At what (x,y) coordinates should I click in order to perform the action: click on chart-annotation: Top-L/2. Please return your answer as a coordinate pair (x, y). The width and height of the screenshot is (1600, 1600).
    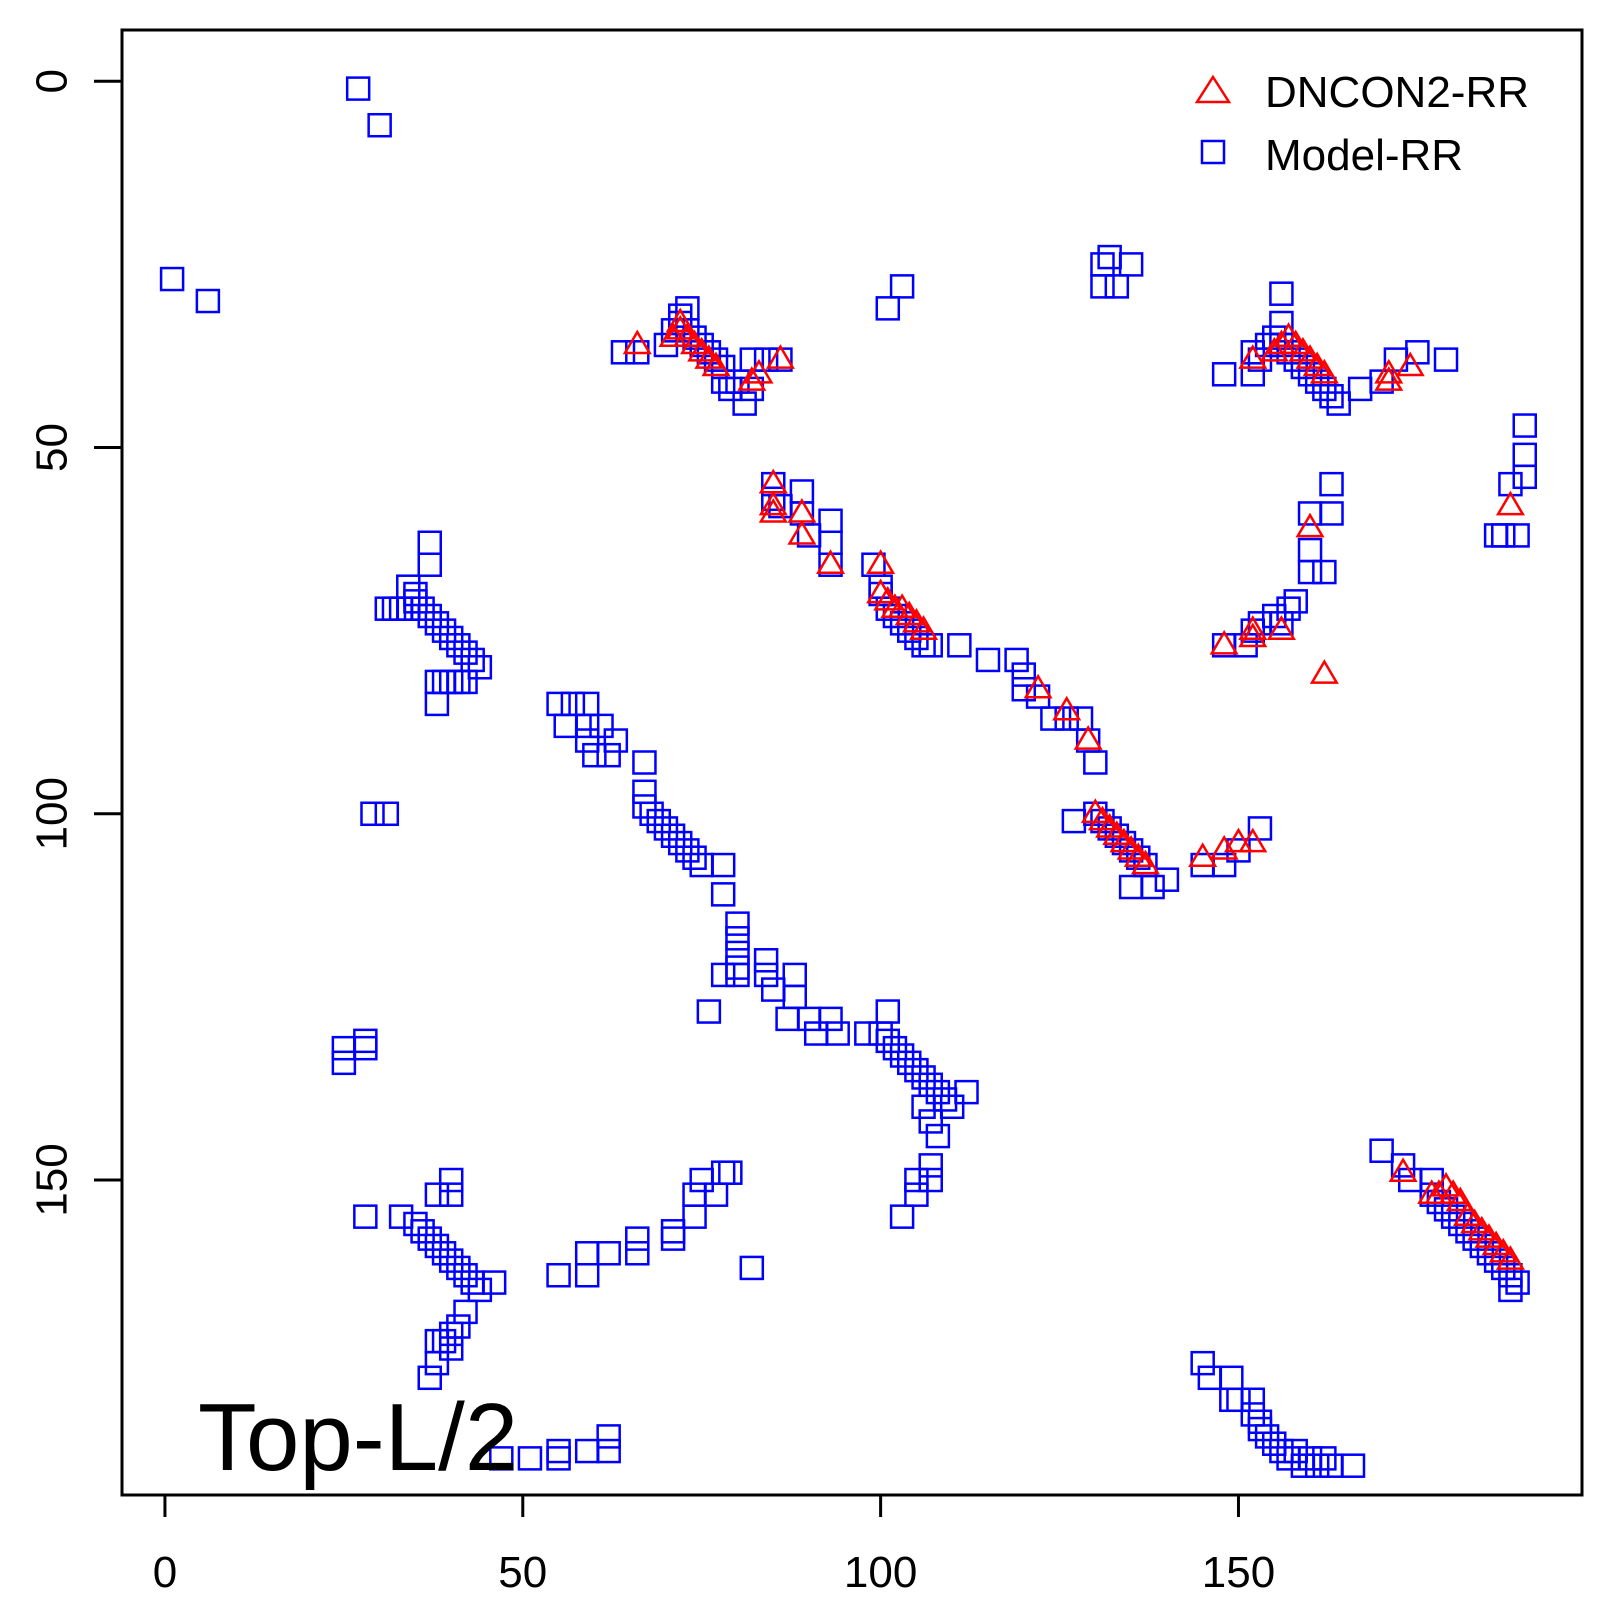
    Looking at the image, I should click on (358, 1437).